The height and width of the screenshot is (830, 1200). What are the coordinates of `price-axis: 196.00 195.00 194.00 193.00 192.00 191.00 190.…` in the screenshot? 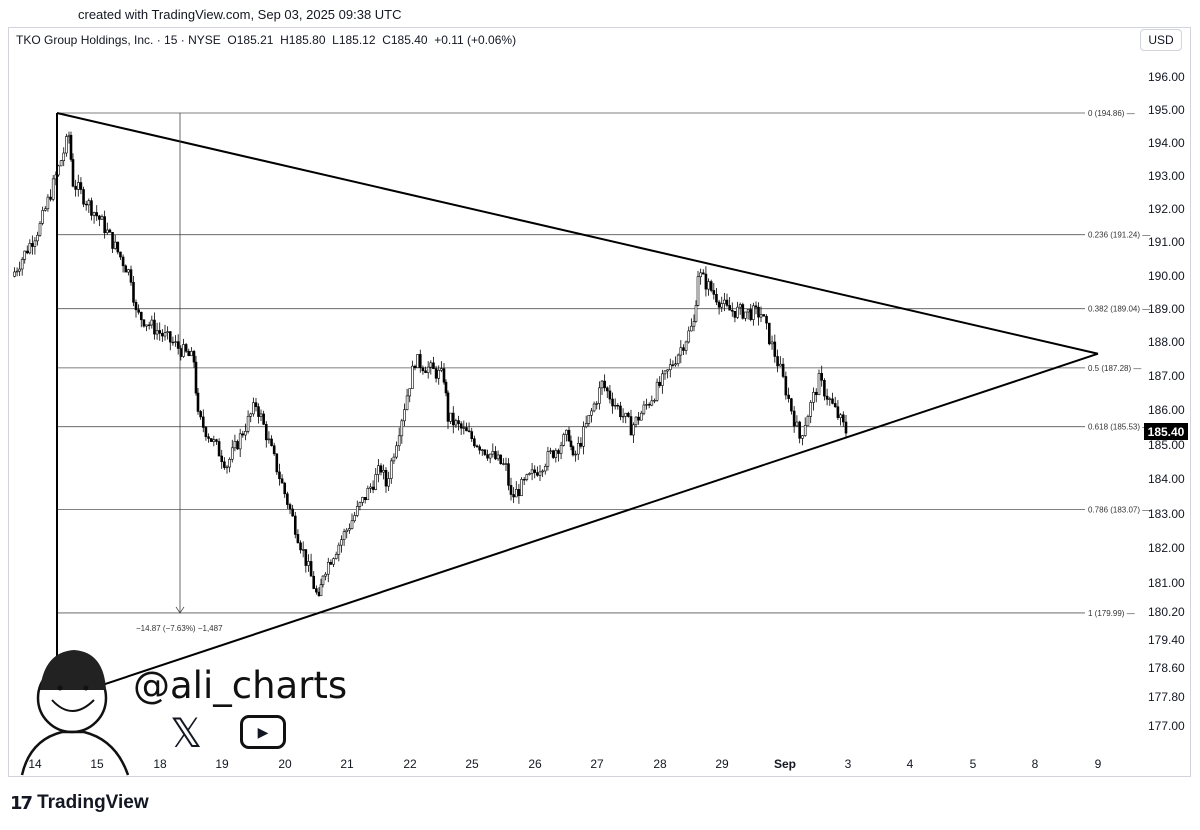 It's located at (1166, 401).